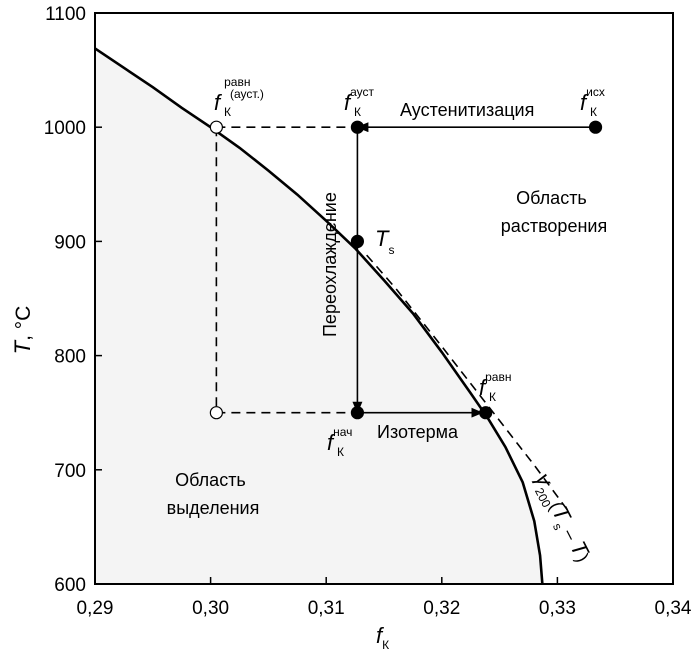  What do you see at coordinates (330, 264) in the screenshot?
I see `overcooling-label: Переохлаждение` at bounding box center [330, 264].